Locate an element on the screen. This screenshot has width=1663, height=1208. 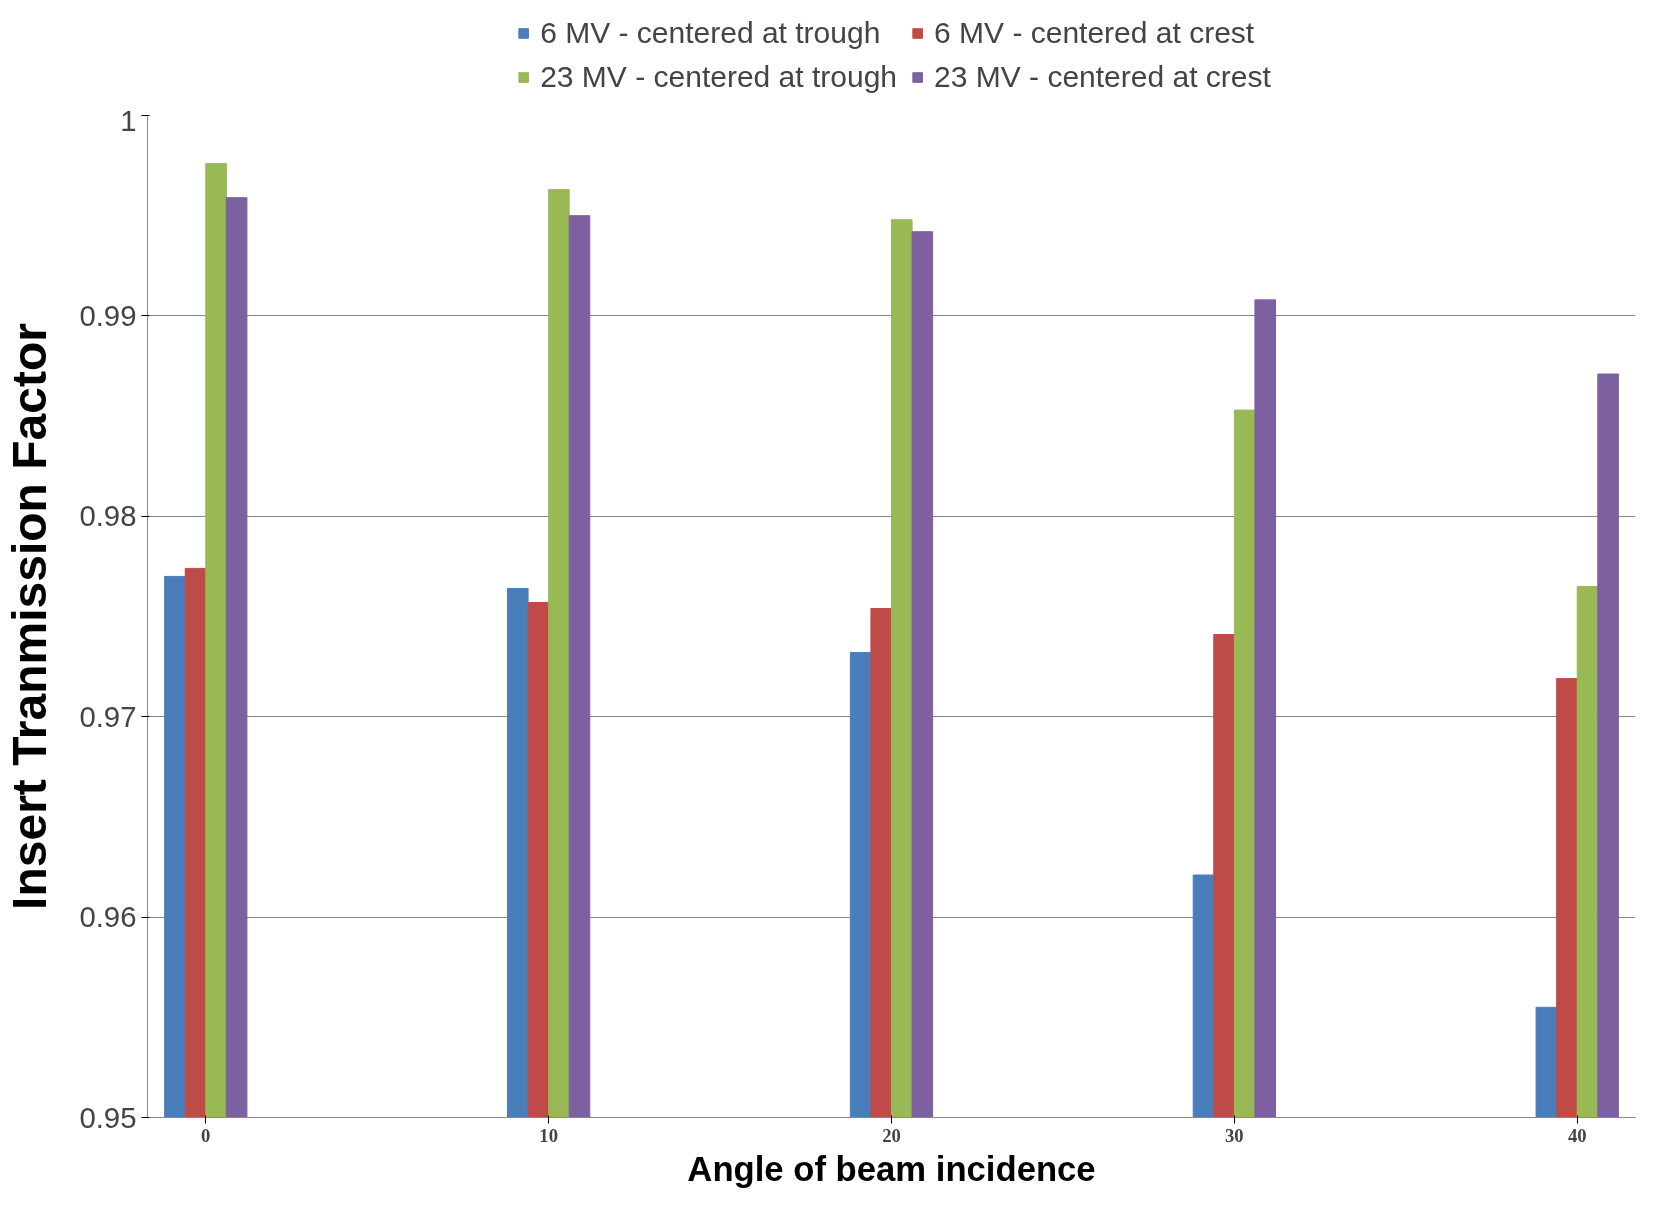
y-tick-label: 0.96 is located at coordinates (108, 917).